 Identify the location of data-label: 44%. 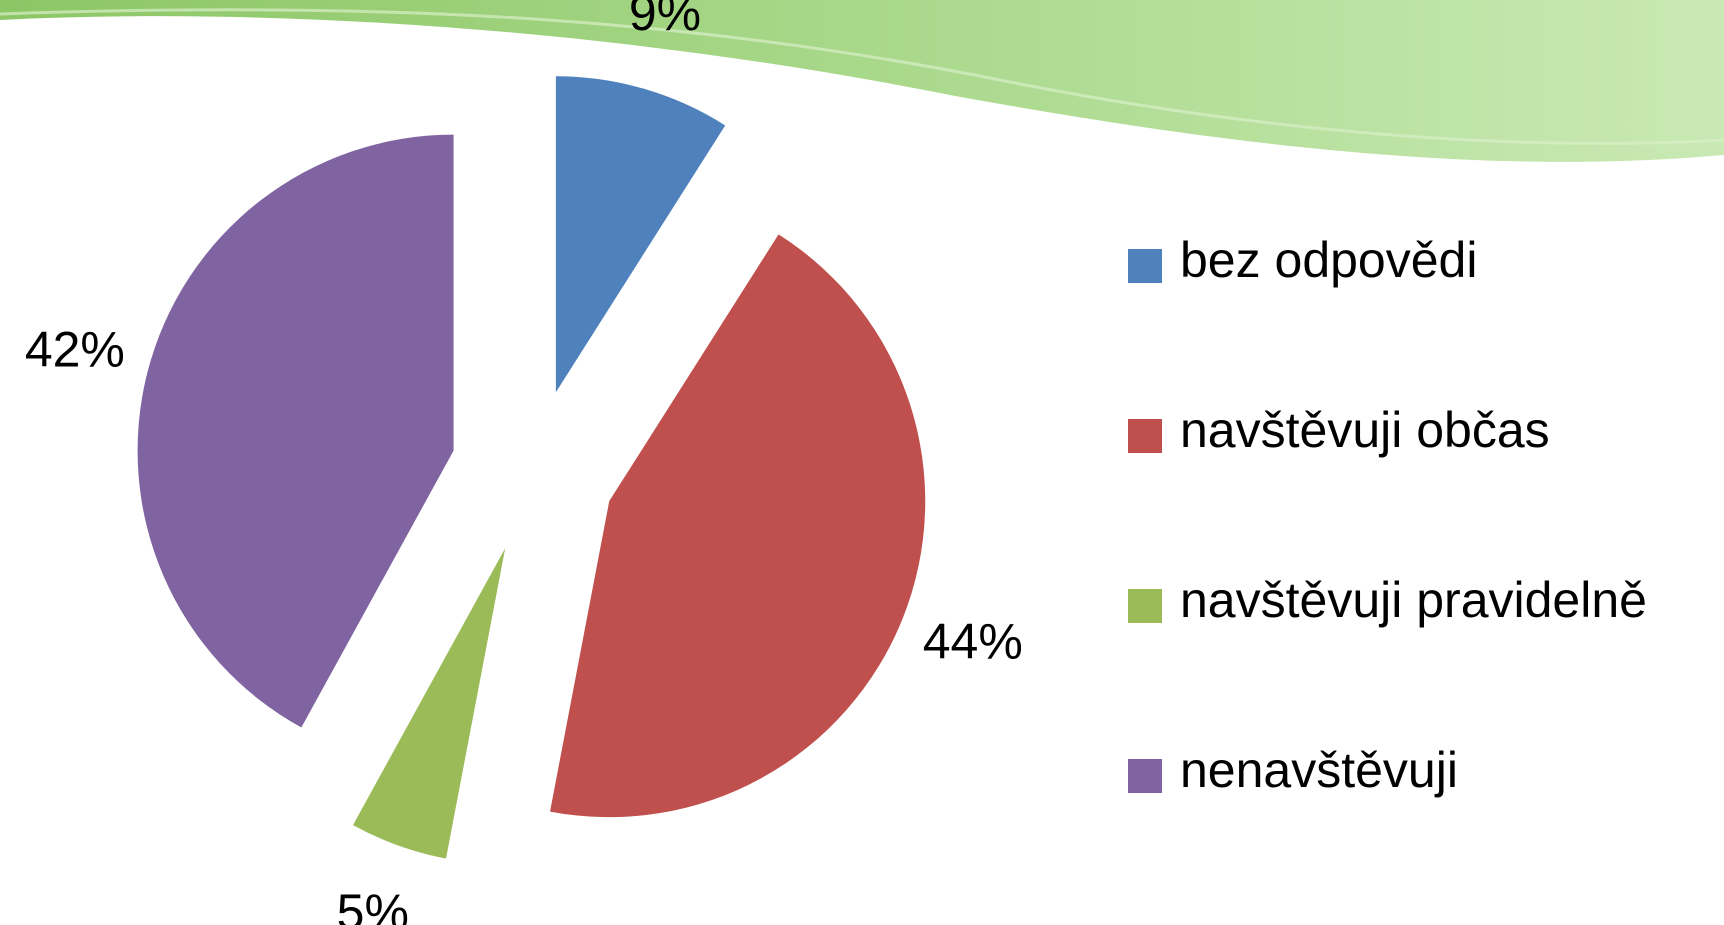
(973, 641).